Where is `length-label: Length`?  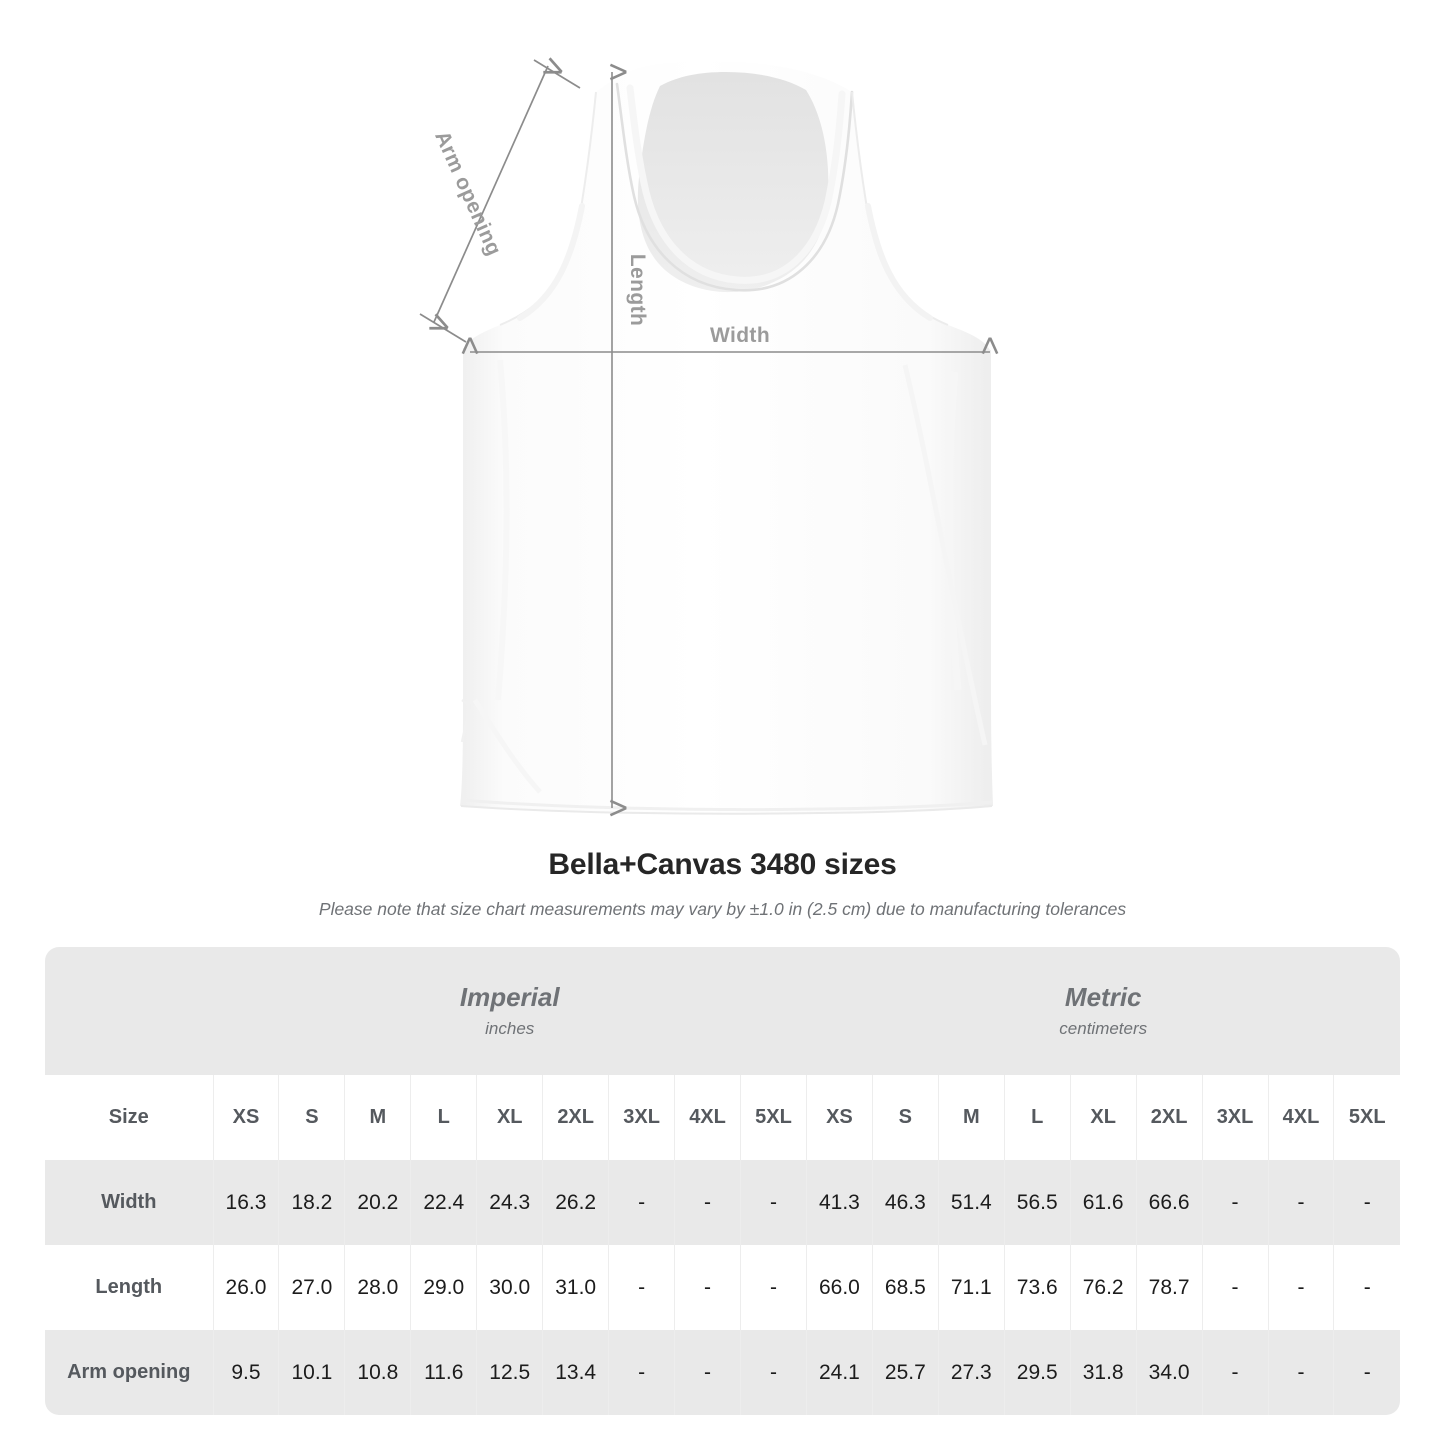
length-label: Length is located at coordinates (637, 290).